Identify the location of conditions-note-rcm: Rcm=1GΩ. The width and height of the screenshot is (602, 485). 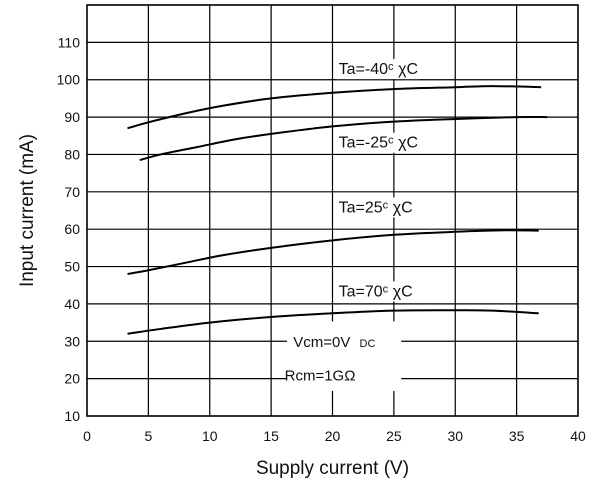
(320, 376).